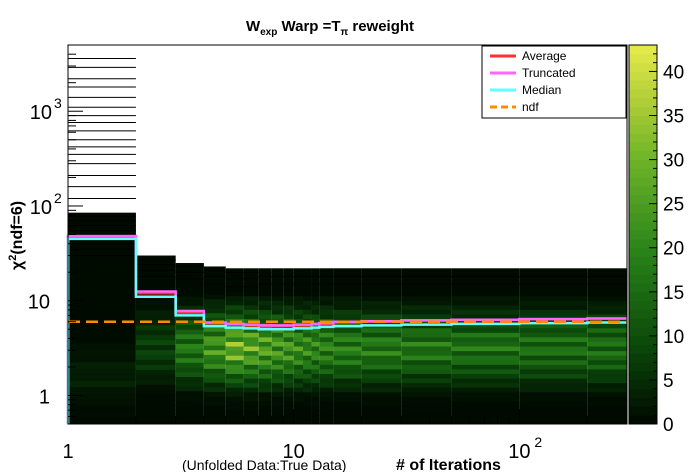 The width and height of the screenshot is (696, 472). I want to click on x-tick-exponent: 2, so click(538, 442).